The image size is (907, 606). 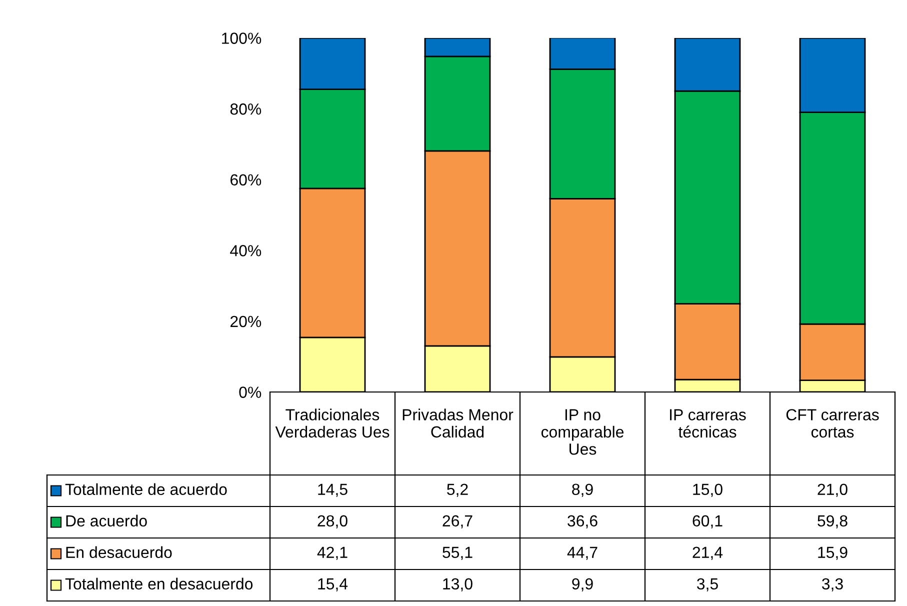 I want to click on data-label: 8,9, so click(x=582, y=490).